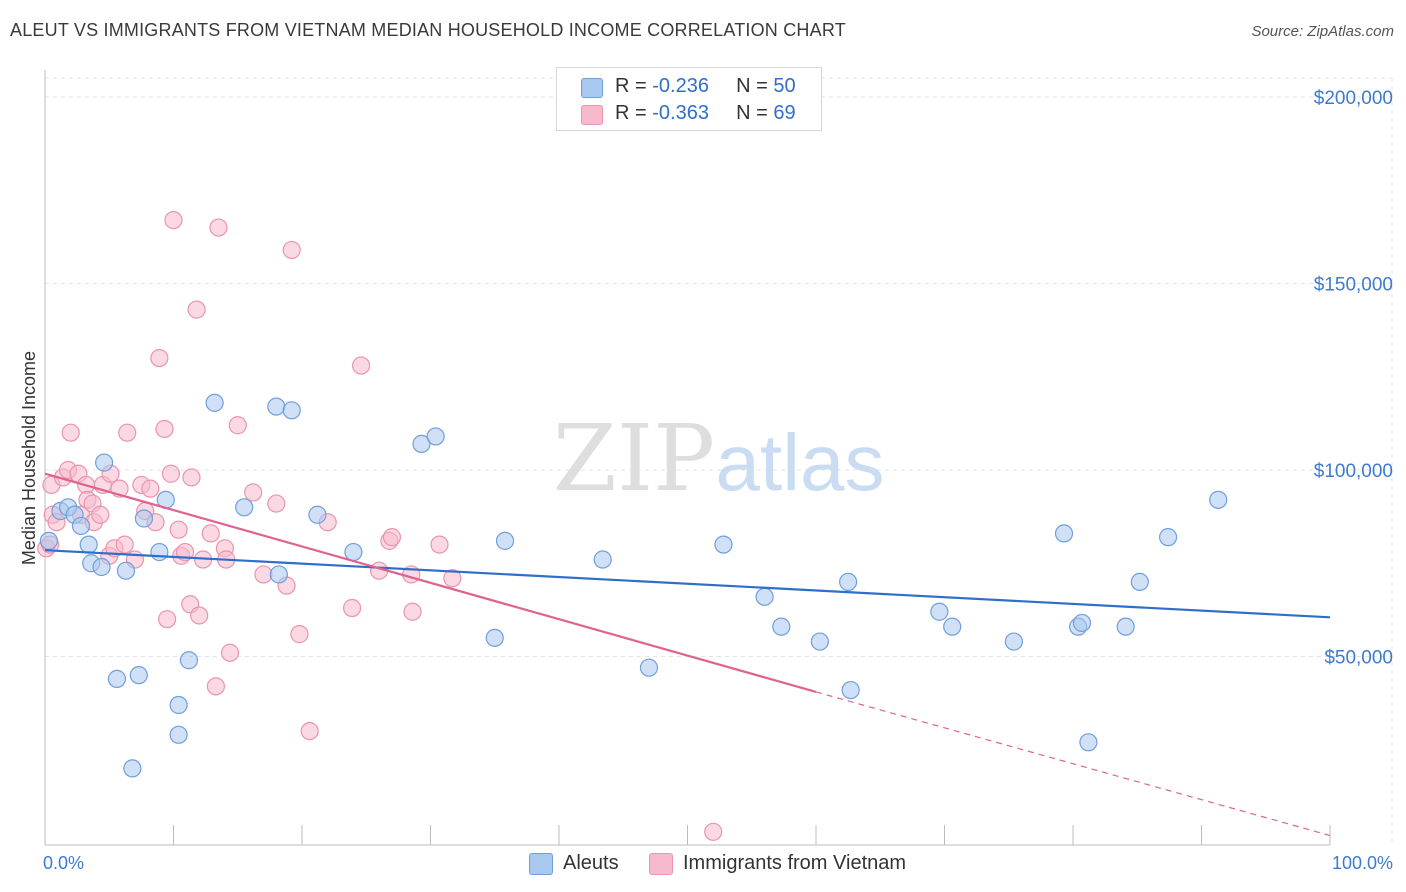  What do you see at coordinates (634, 458) in the screenshot?
I see `watermark-zip: ZIP` at bounding box center [634, 458].